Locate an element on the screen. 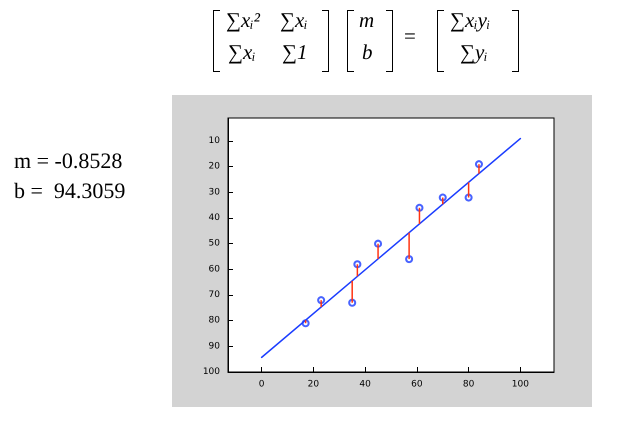  y-tick-label: 50 is located at coordinates (214, 243).